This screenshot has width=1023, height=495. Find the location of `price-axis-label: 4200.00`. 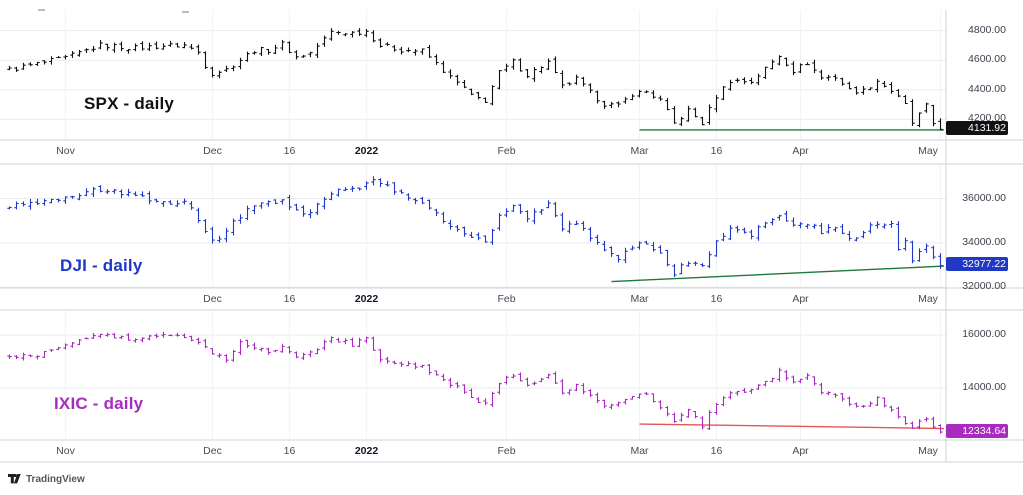

price-axis-label: 4200.00 is located at coordinates (987, 118).